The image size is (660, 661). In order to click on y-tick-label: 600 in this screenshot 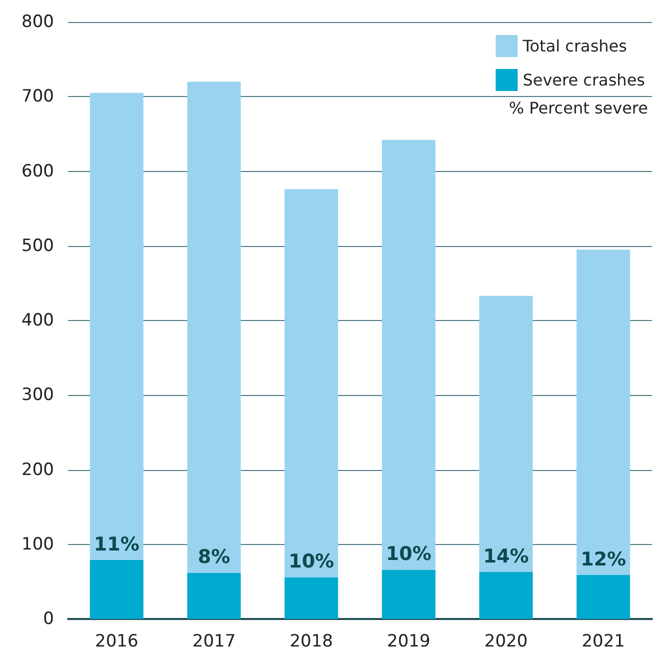, I will do `click(38, 171)`.